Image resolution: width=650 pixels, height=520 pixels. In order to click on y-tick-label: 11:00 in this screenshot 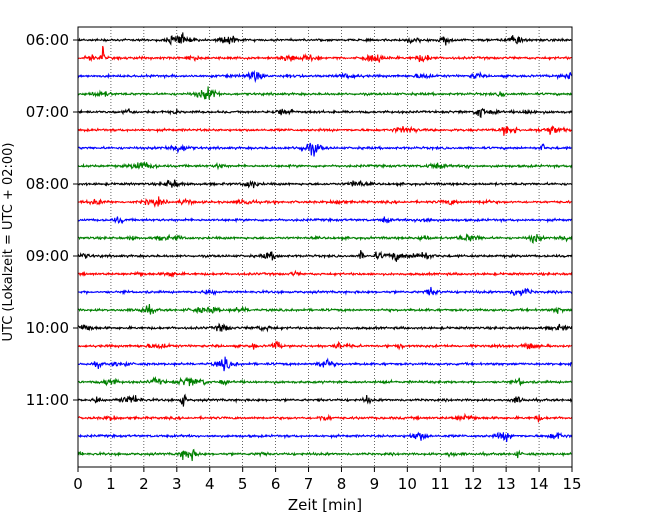, I will do `click(47, 400)`.